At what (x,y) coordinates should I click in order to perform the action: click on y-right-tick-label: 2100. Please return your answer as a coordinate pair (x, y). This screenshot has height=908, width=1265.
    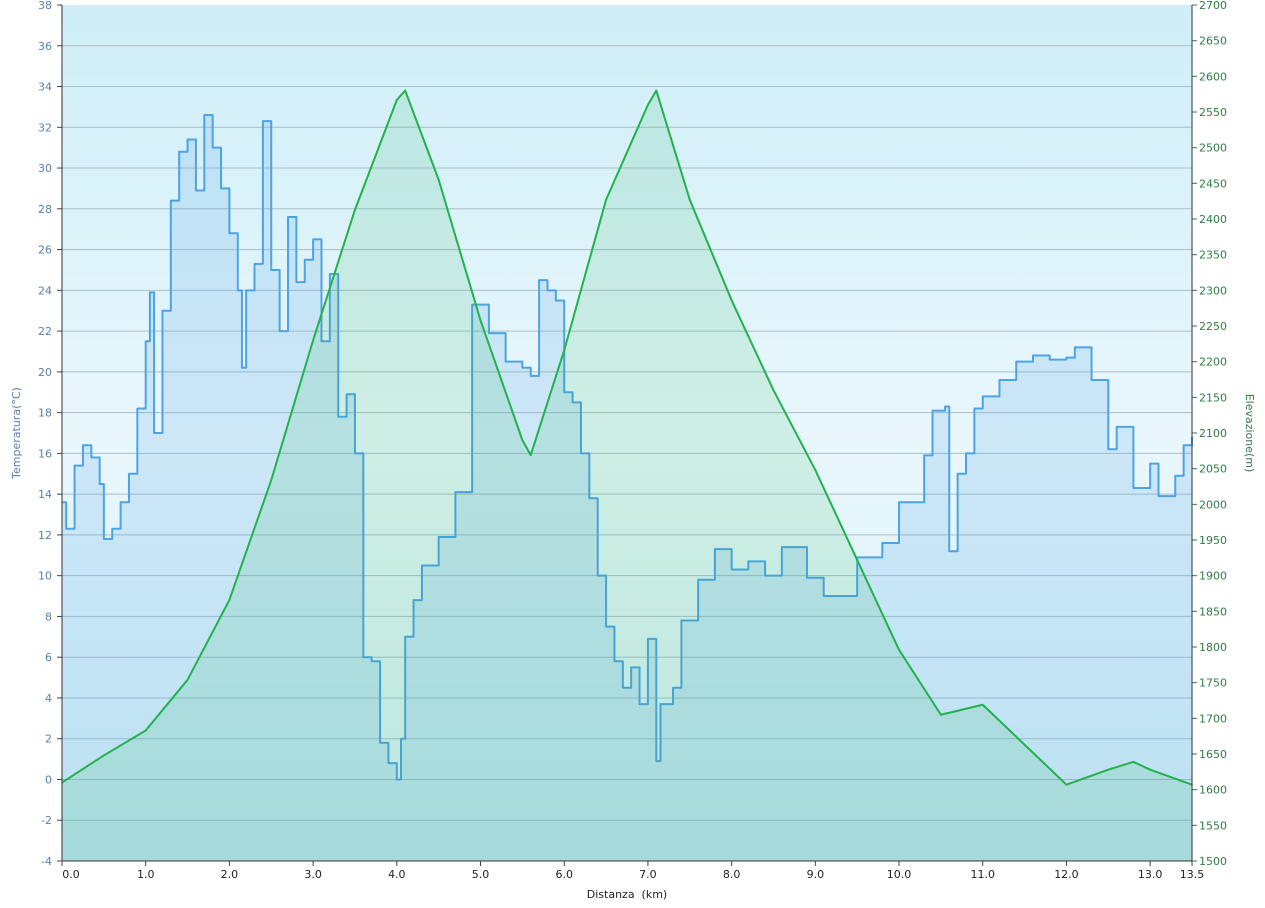
    Looking at the image, I should click on (1213, 433).